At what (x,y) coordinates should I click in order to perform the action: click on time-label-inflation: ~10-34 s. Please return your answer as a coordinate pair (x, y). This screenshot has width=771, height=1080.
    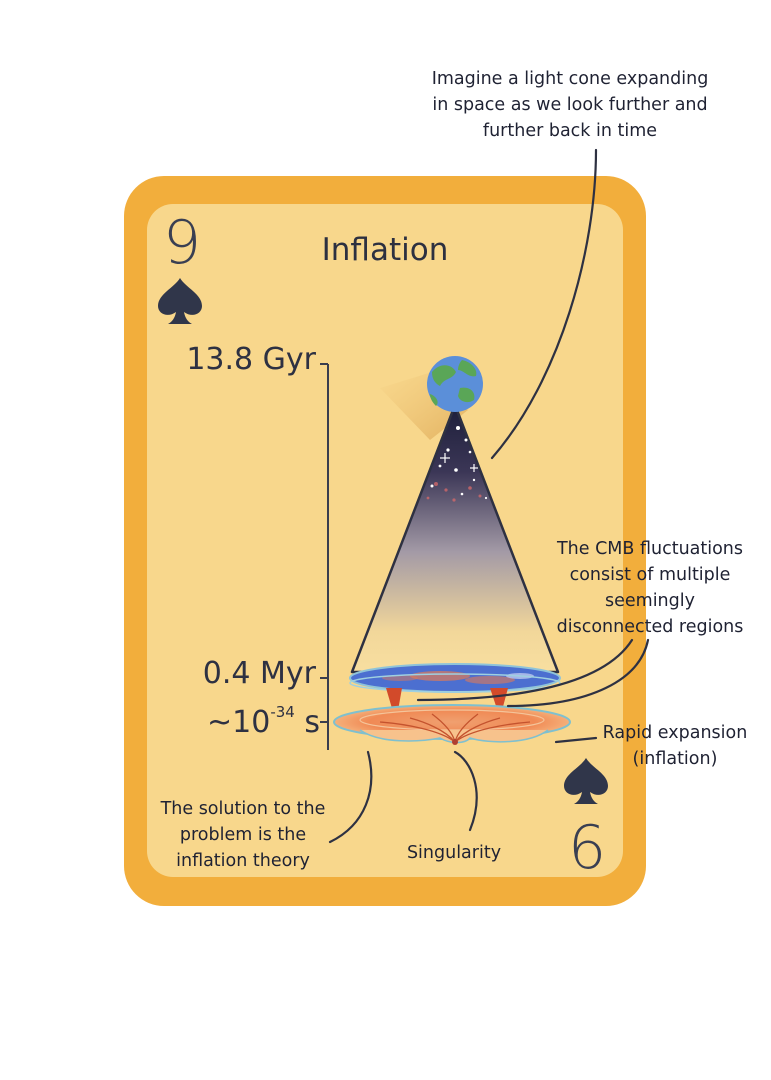
    Looking at the image, I should click on (263, 721).